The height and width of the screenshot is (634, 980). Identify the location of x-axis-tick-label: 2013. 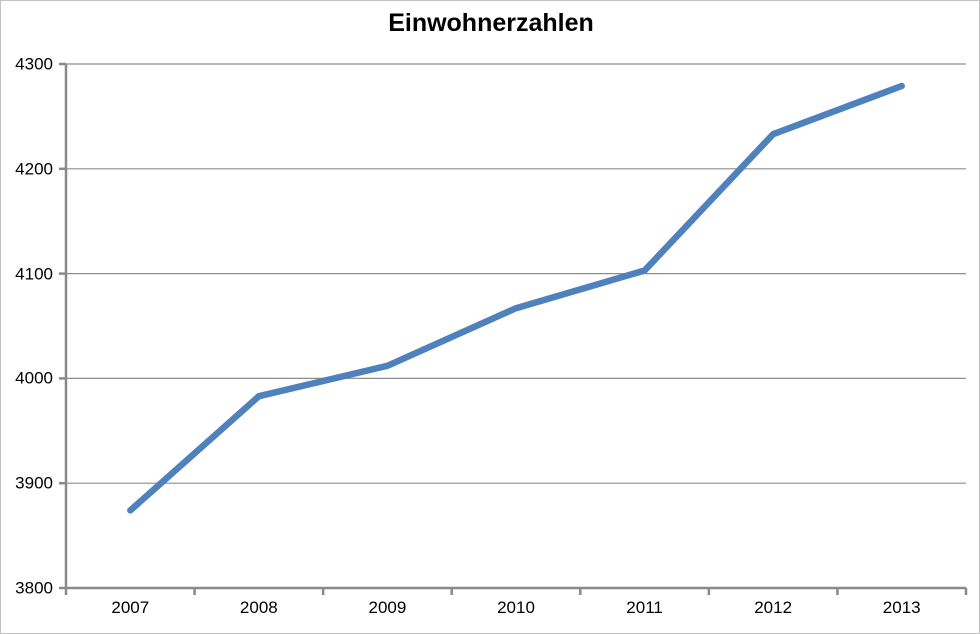
(901, 607).